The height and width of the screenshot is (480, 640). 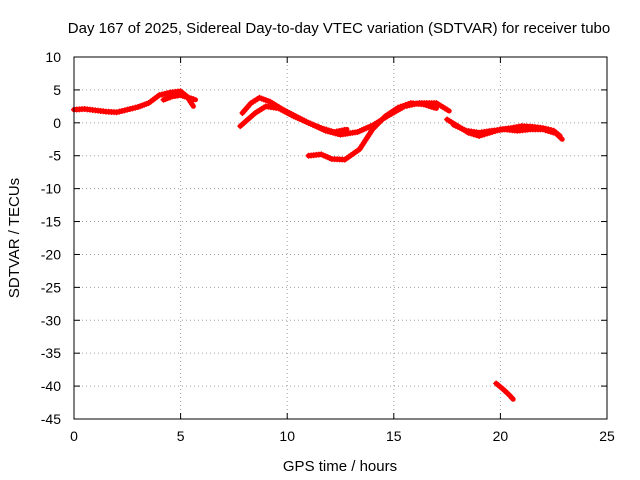 I want to click on x-tick-label: 25, so click(x=607, y=436).